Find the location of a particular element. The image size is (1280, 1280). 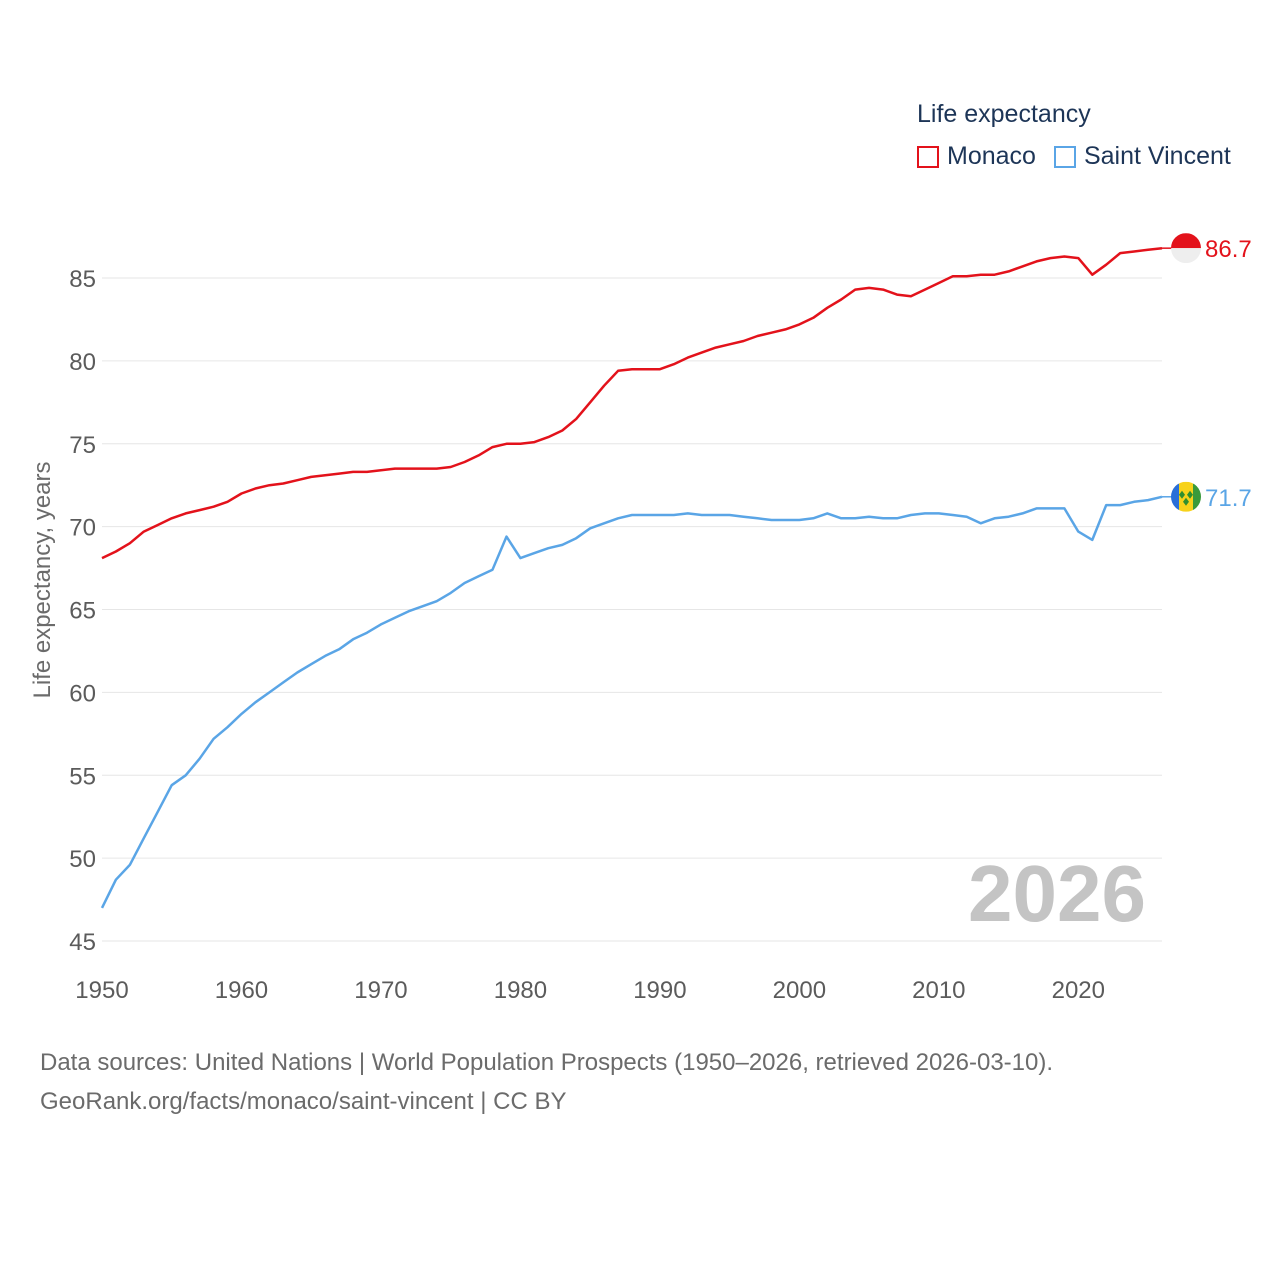

legend: Monaco Saint Vincent is located at coordinates (1083, 156).